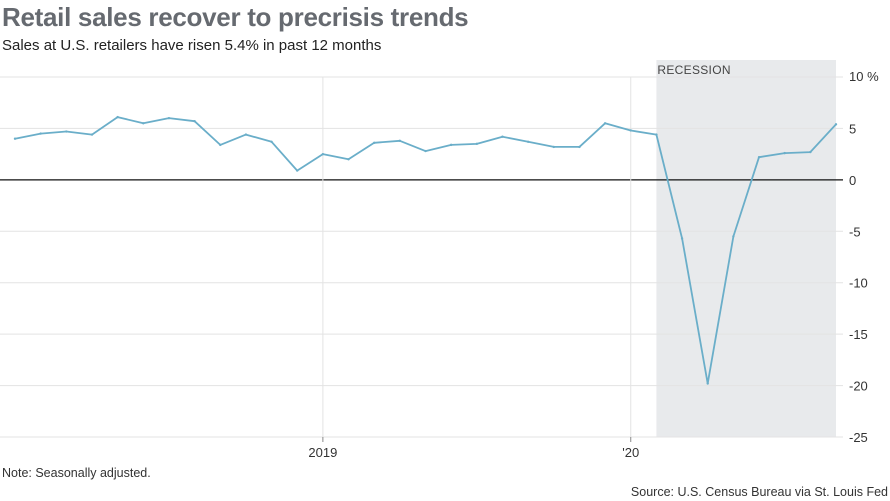  What do you see at coordinates (852, 180) in the screenshot?
I see `y-tick-label: 0` at bounding box center [852, 180].